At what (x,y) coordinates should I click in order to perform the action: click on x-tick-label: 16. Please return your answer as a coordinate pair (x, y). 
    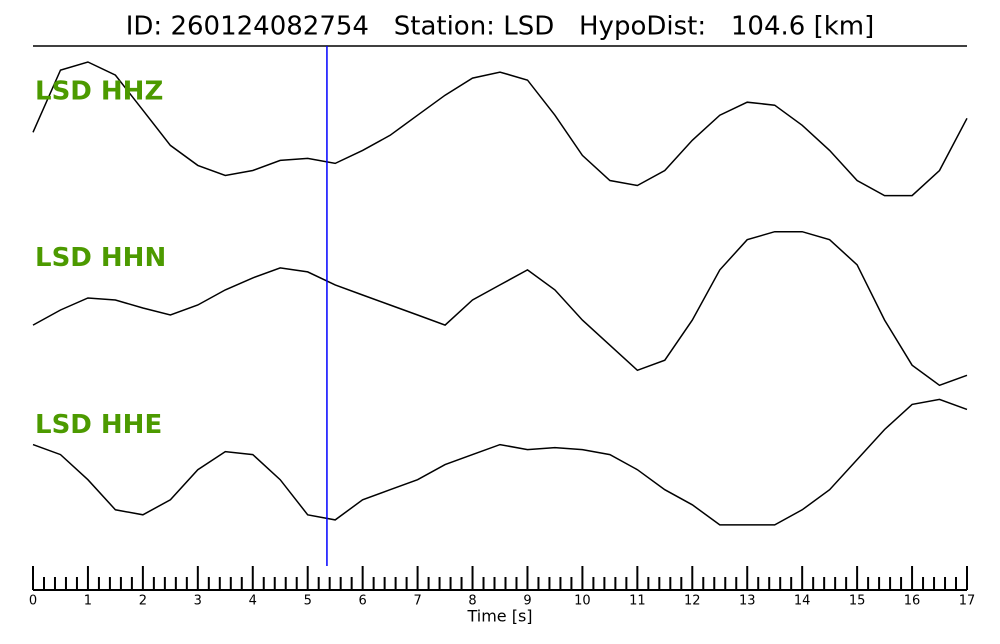
    Looking at the image, I should click on (912, 601).